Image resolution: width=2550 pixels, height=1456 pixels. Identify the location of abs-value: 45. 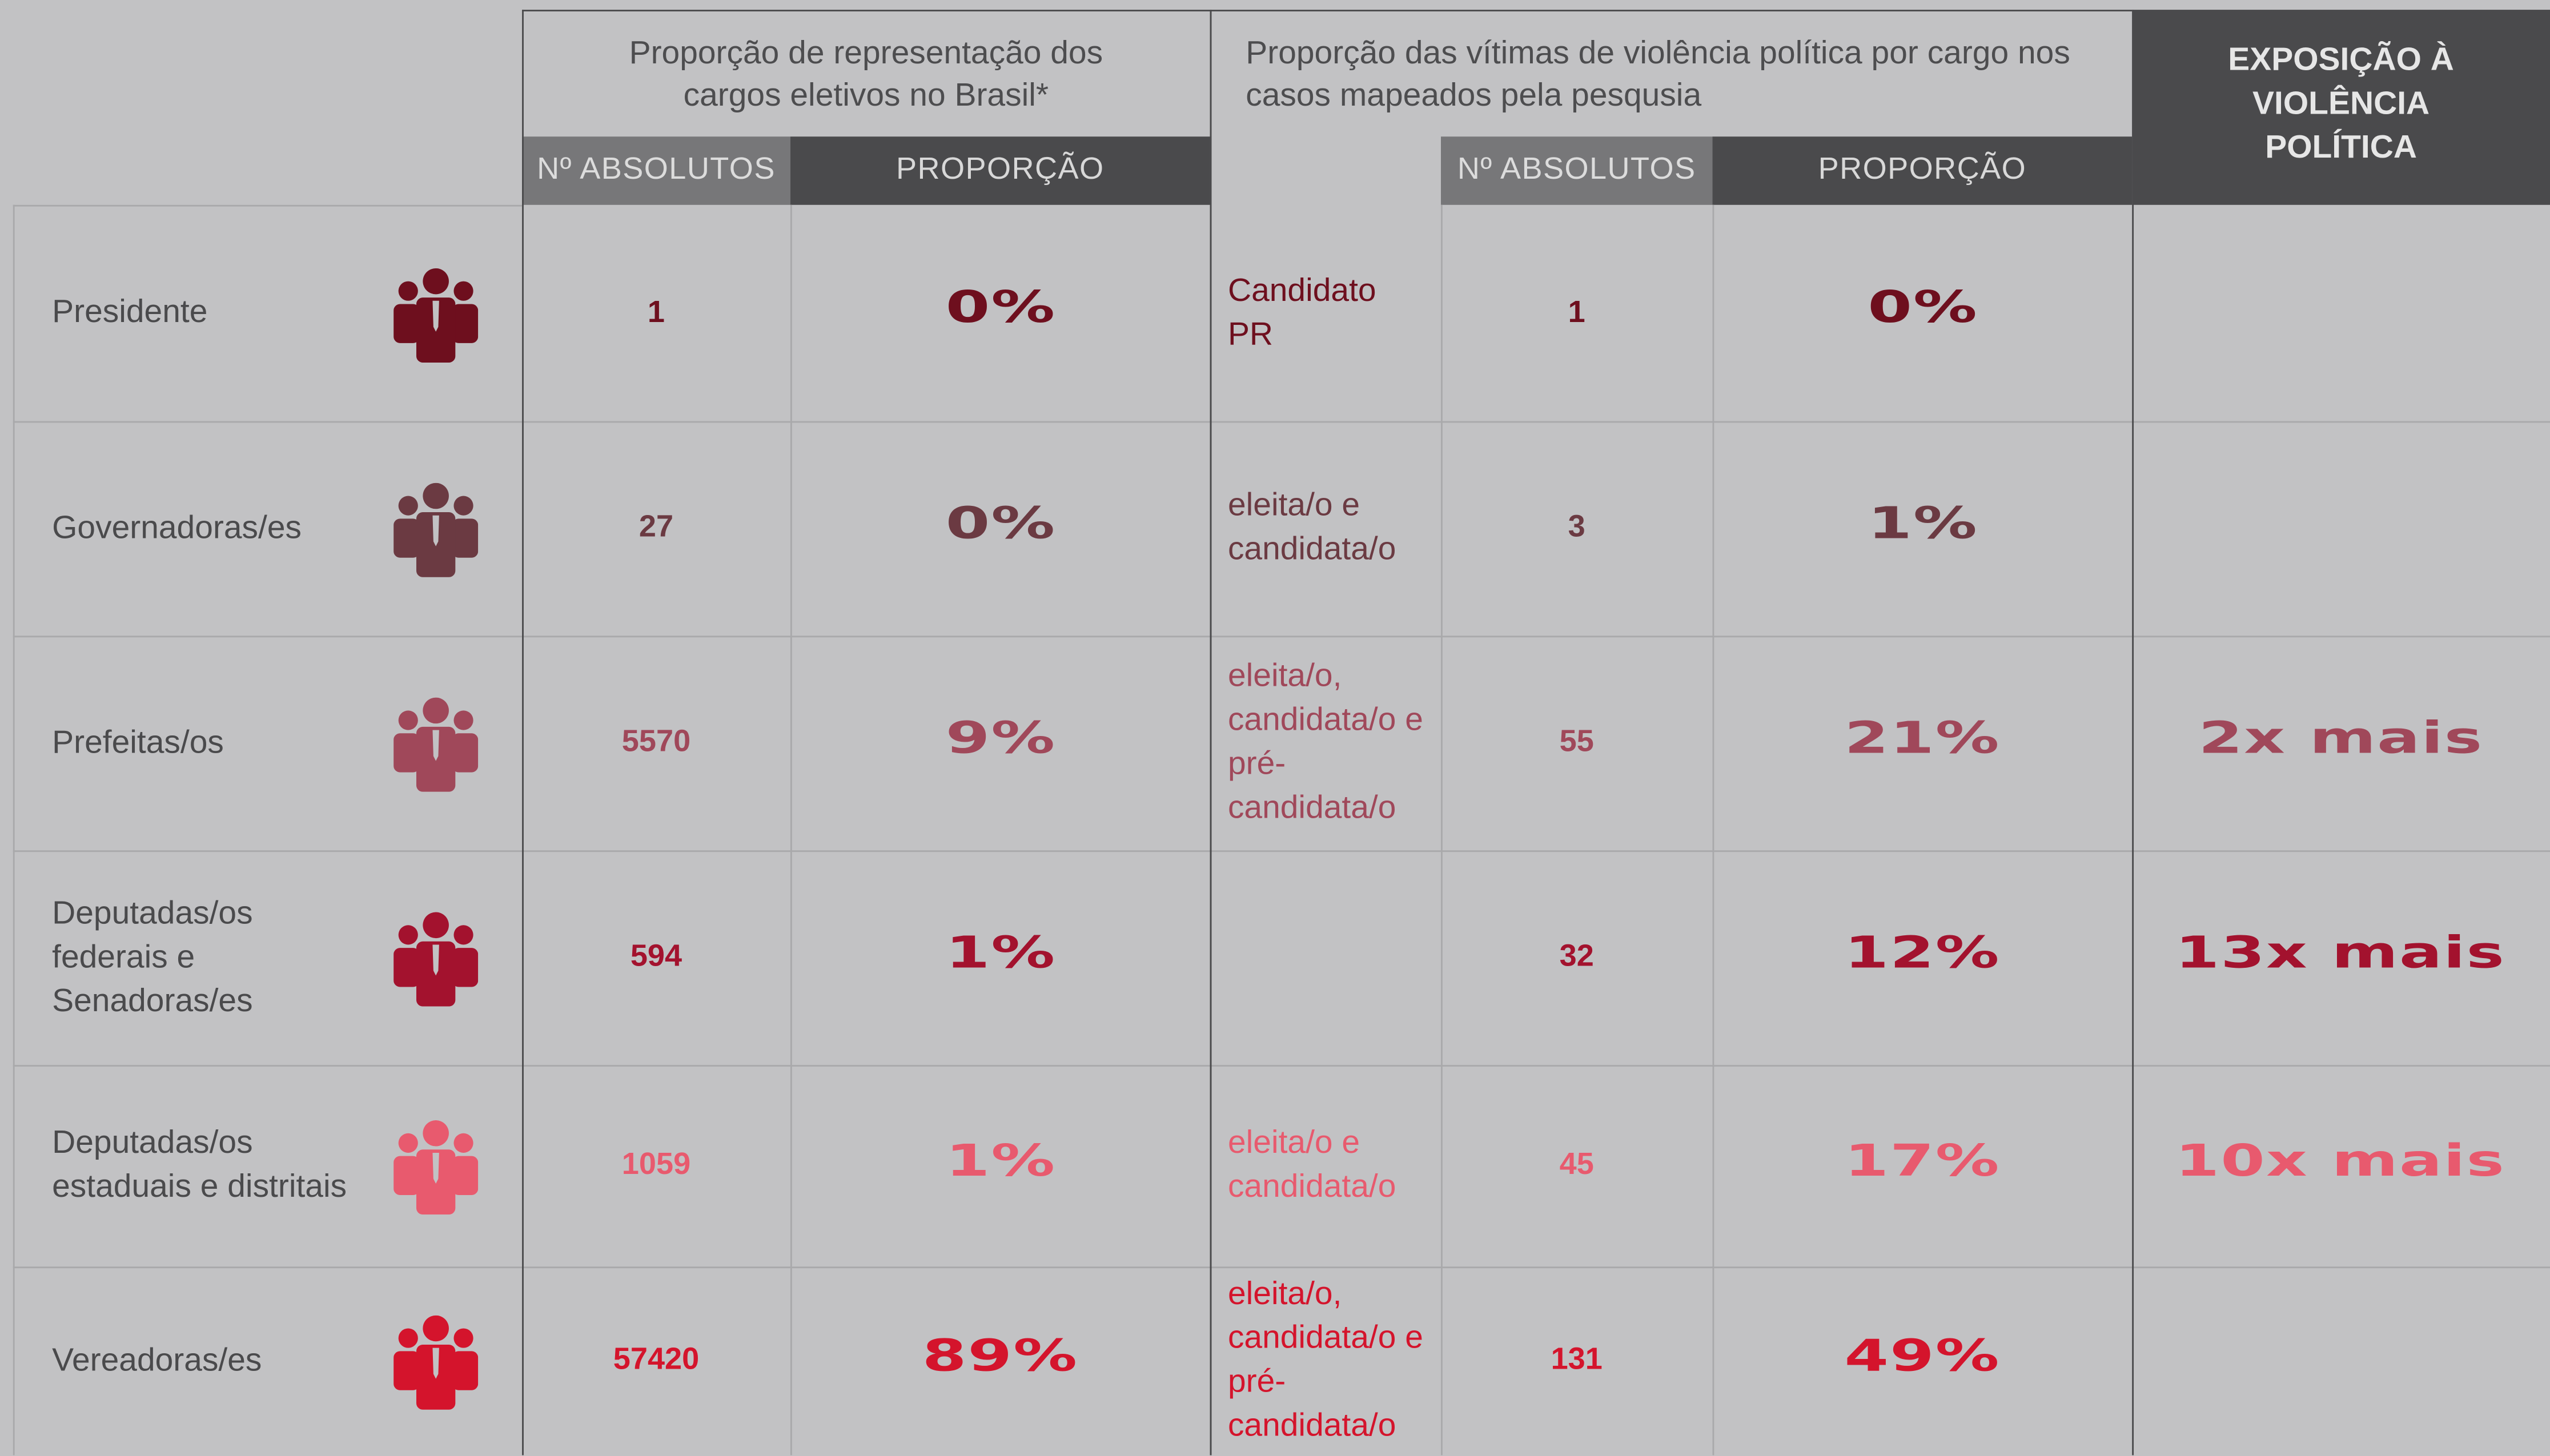
(1576, 1165).